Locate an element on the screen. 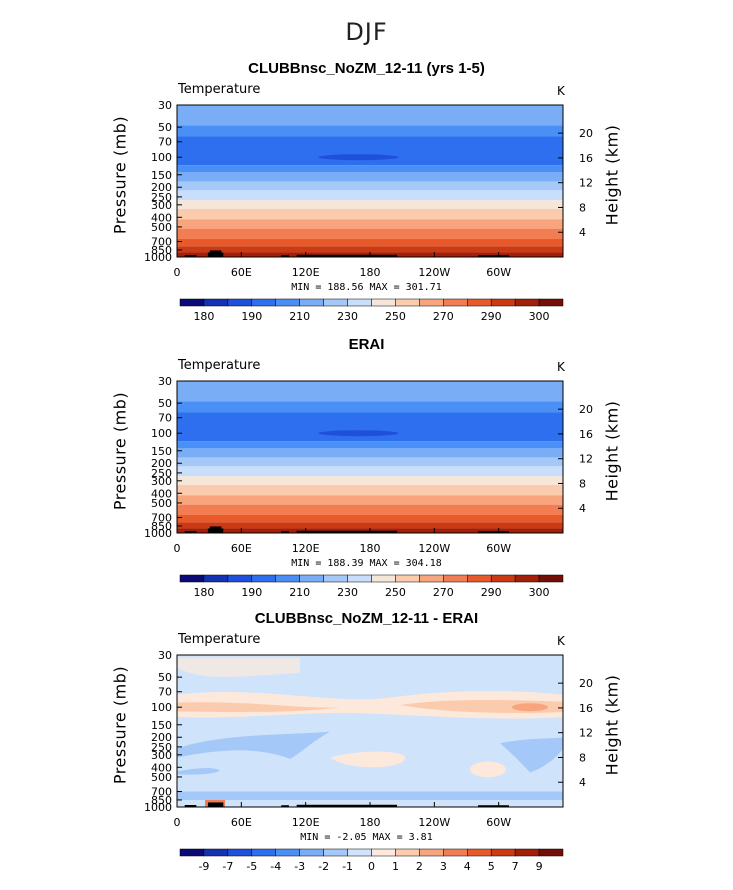  plot-area is located at coordinates (370, 181).